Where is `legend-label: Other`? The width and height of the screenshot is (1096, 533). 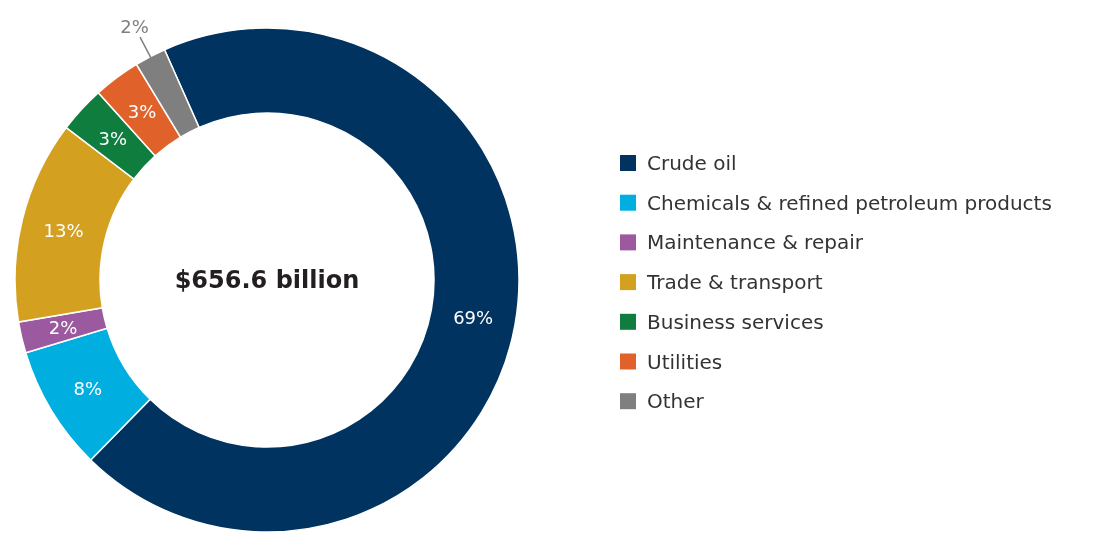 legend-label: Other is located at coordinates (676, 401).